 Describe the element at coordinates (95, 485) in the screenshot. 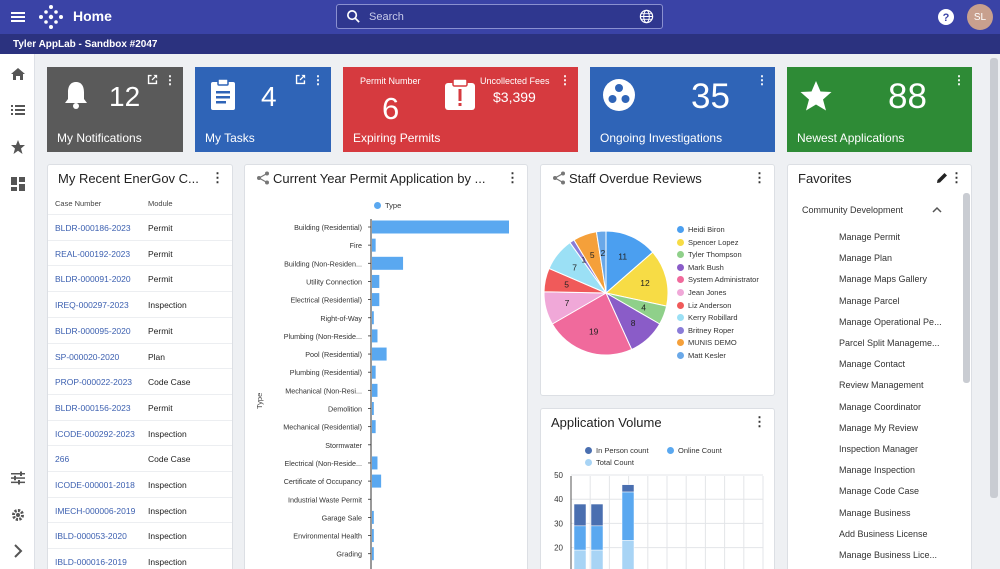

I see `case-number-link: ICODE-000001-2018` at that location.